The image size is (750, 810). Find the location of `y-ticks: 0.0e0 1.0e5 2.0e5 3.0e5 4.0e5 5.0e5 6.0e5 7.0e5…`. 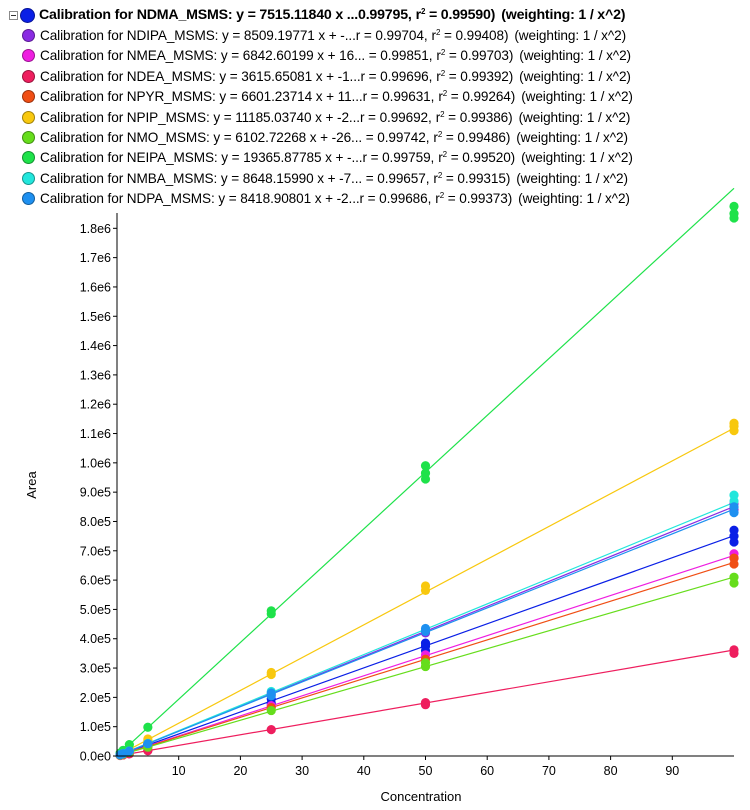

y-ticks: 0.0e0 1.0e5 2.0e5 3.0e5 4.0e5 5.0e5 6.0e5 7.0e5… is located at coordinates (98, 493).